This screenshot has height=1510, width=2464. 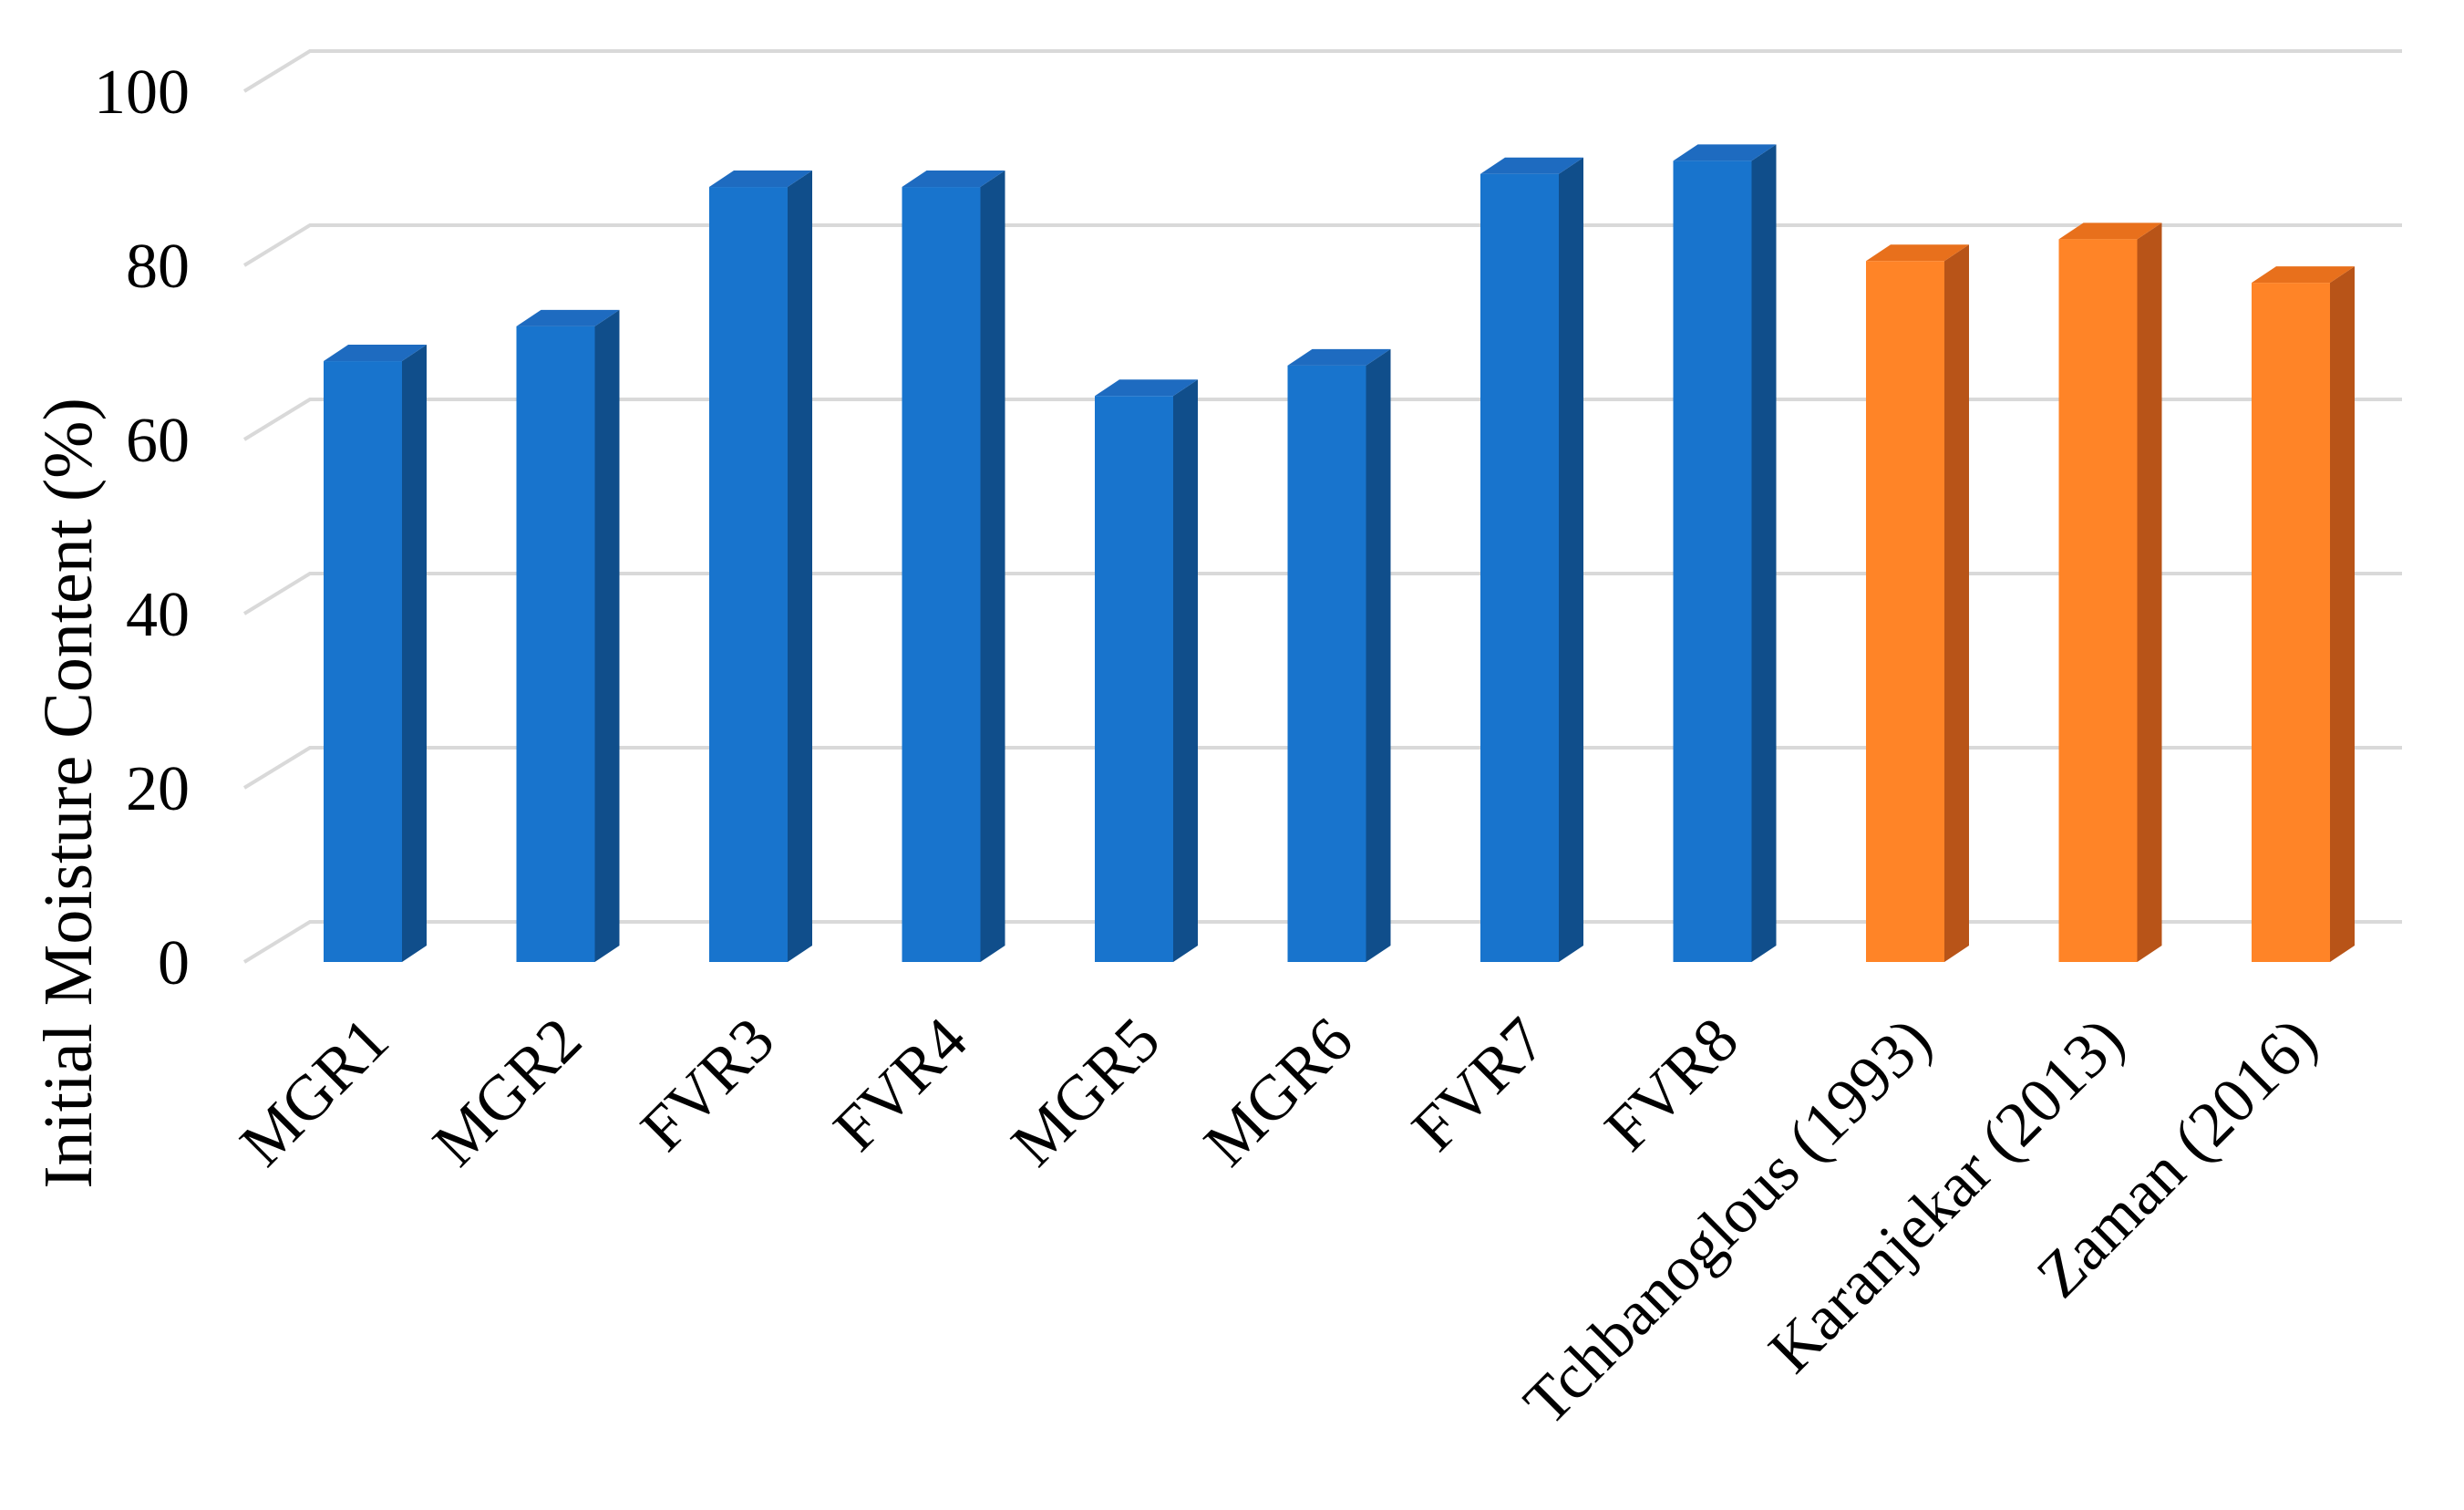 I want to click on y-tick-label: 80, so click(x=158, y=267).